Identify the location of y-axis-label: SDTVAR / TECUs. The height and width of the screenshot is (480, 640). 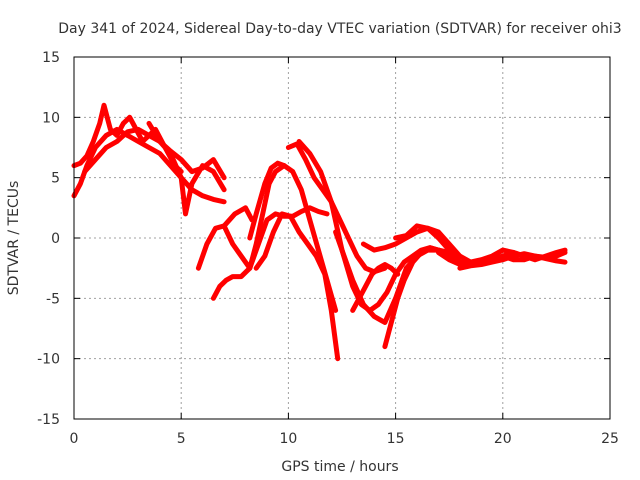
(14, 238).